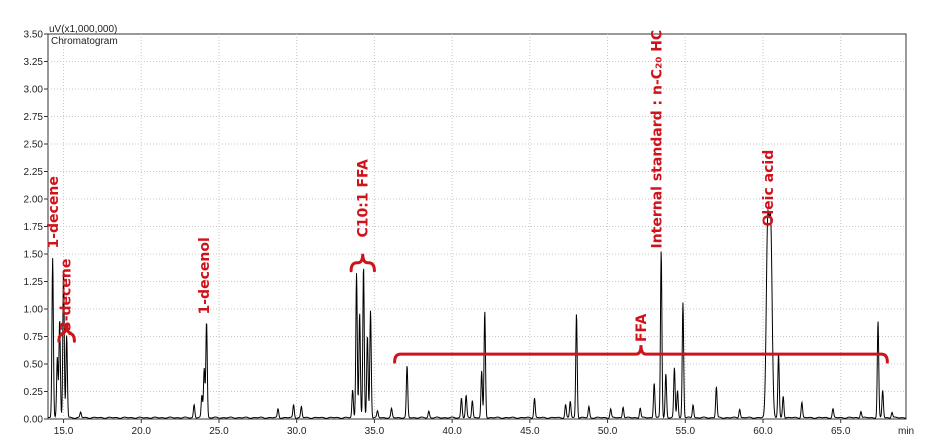 This screenshot has width=928, height=444. Describe the element at coordinates (641, 354) in the screenshot. I see `bracket-ffa` at that location.